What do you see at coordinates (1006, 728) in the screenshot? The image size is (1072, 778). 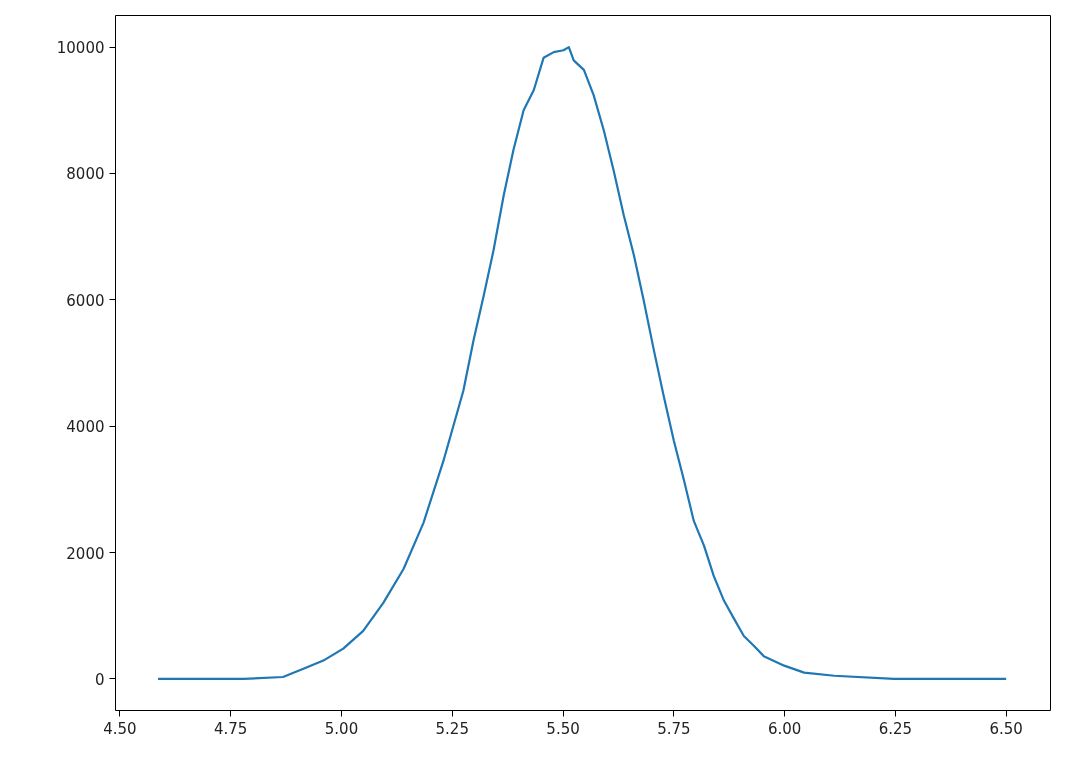 I see `x-tick-label: 6.50` at bounding box center [1006, 728].